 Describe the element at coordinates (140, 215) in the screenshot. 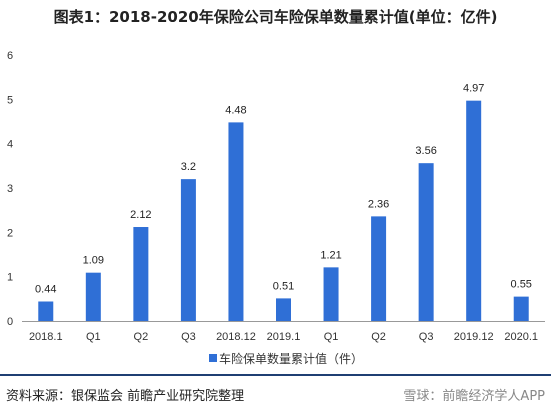

I see `data-label: 2.12` at that location.